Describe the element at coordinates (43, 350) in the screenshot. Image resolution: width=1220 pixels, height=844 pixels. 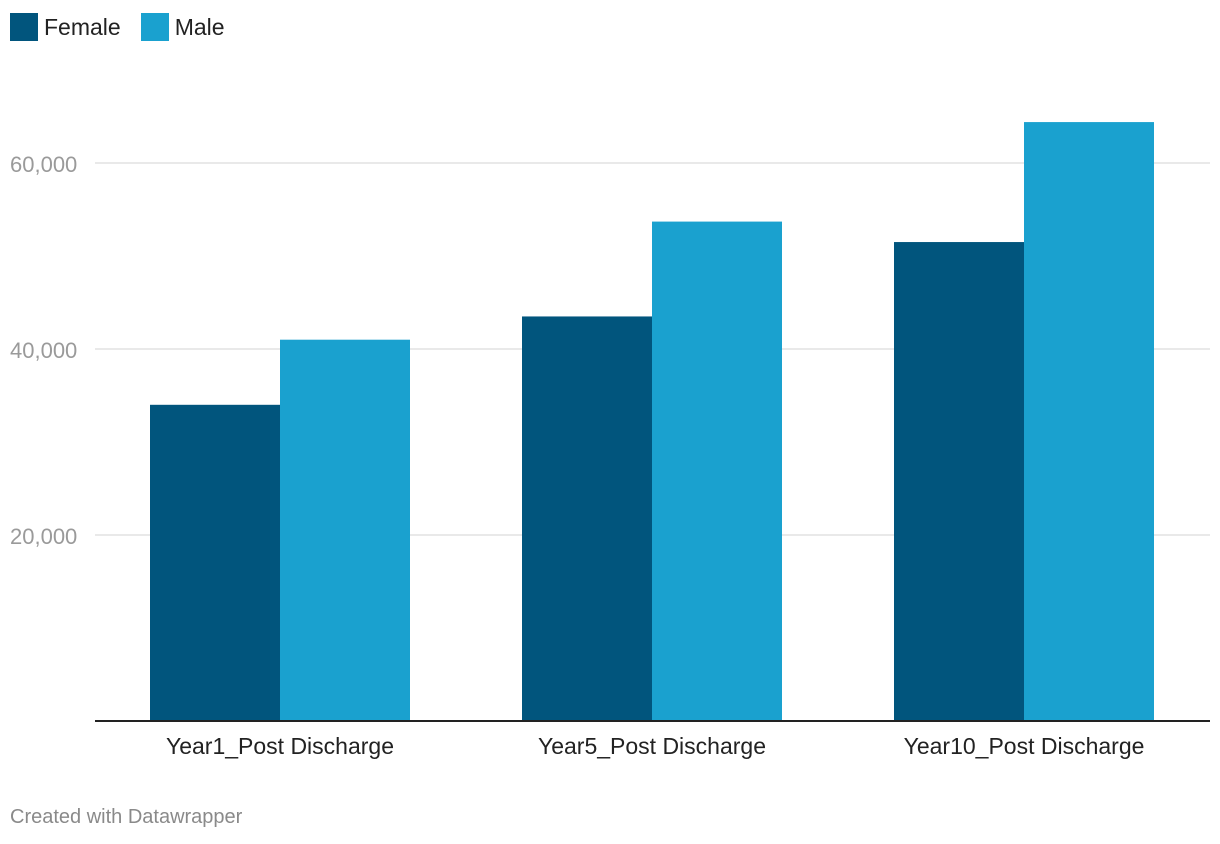
I see `y-tick-label: 40,000` at that location.